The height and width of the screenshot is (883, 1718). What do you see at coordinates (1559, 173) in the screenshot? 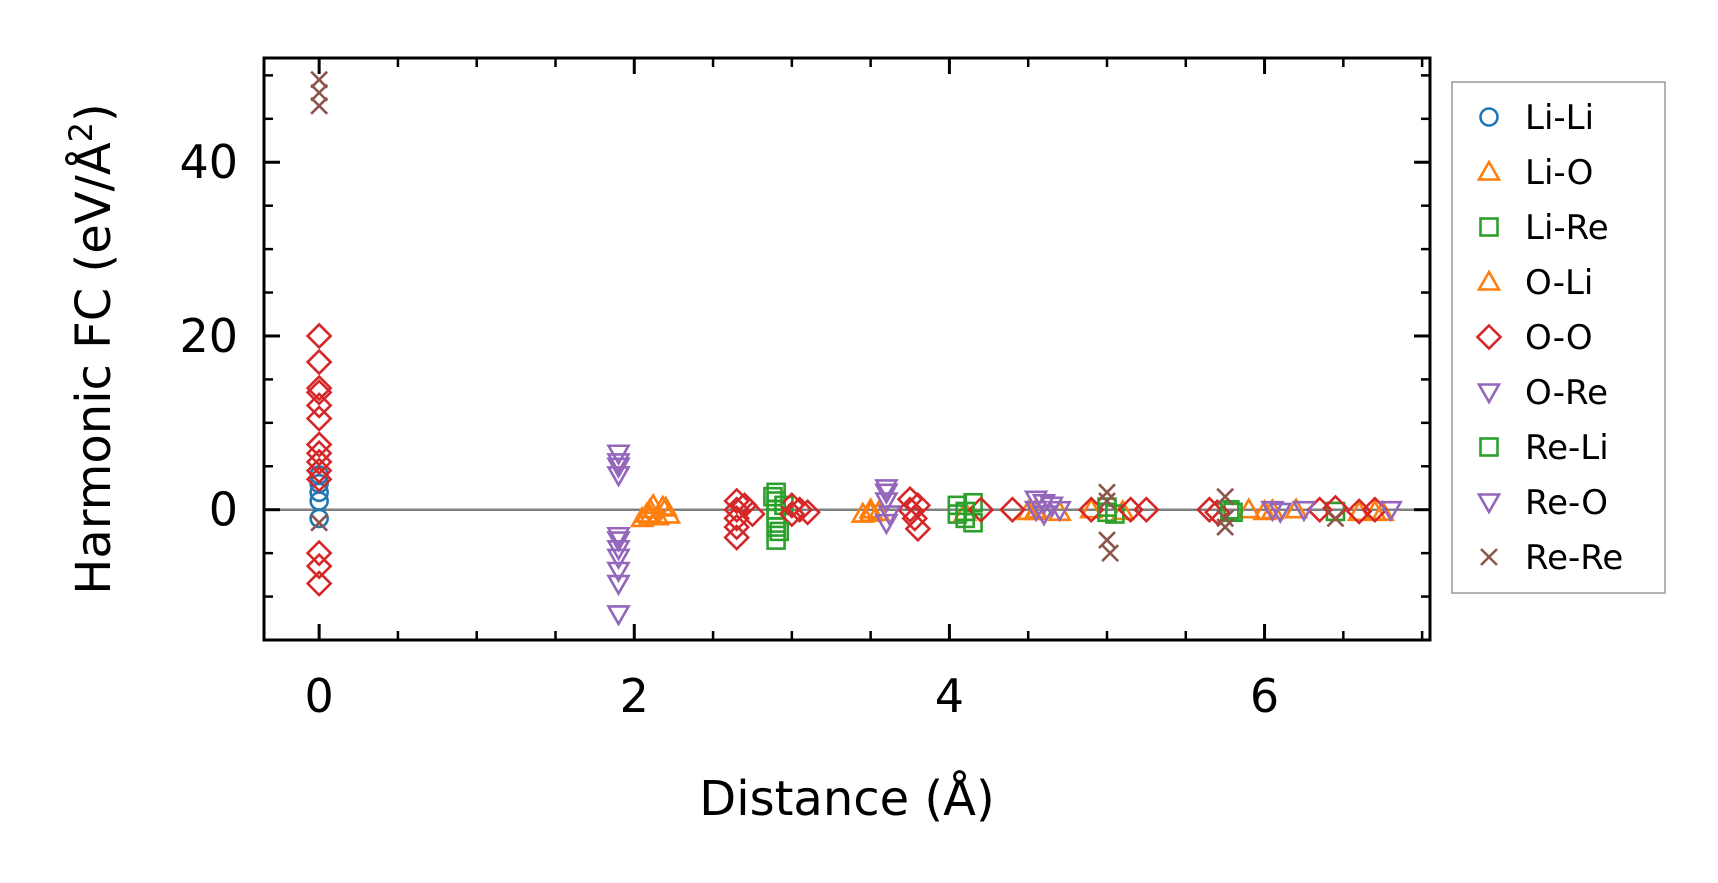
I see `legend-label: Li-O` at bounding box center [1559, 173].